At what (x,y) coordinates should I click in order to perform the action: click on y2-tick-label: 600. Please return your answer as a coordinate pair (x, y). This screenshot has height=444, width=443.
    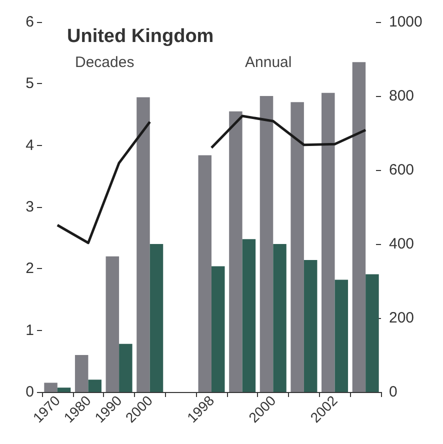
    Looking at the image, I should click on (401, 170).